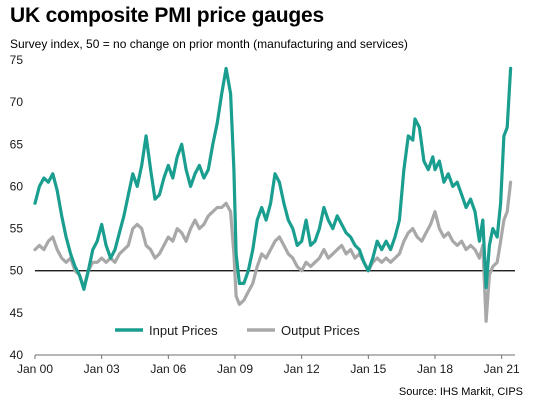 This screenshot has width=534, height=412. What do you see at coordinates (460, 392) in the screenshot?
I see `source-note: Source: IHS Markit, CIPS` at bounding box center [460, 392].